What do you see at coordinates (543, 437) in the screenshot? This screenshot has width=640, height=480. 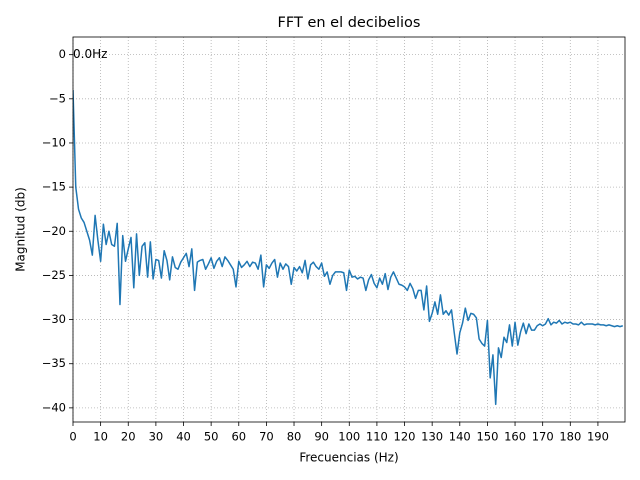 I see `x-tick-label: 170` at bounding box center [543, 437].